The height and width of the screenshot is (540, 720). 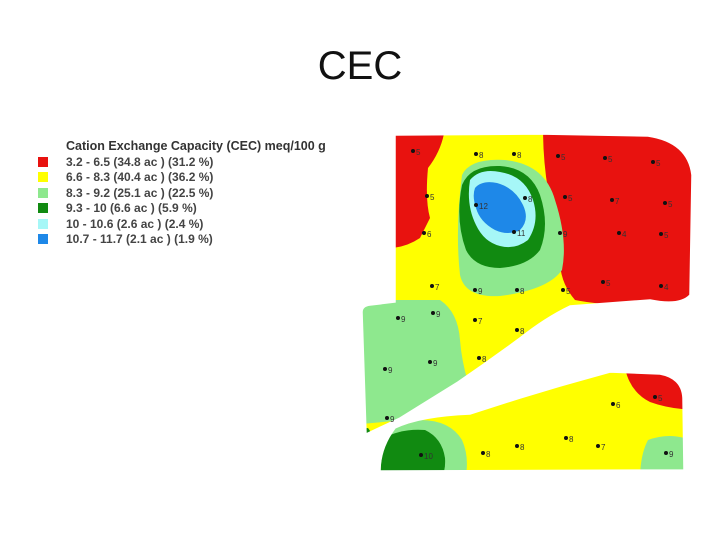 What do you see at coordinates (617, 220) in the screenshot?
I see `zone-red` at bounding box center [617, 220].